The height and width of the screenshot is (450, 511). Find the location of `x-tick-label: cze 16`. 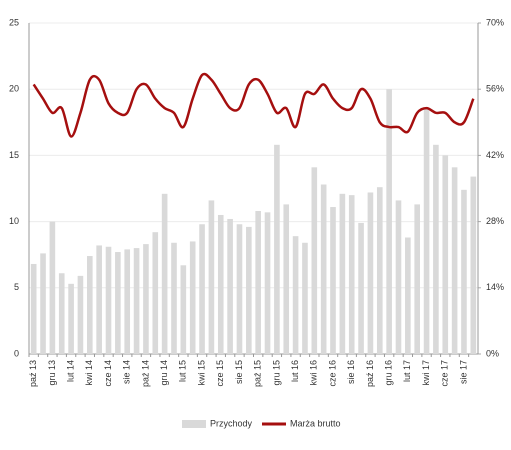

x-tick-label: cze 16 is located at coordinates (332, 373).